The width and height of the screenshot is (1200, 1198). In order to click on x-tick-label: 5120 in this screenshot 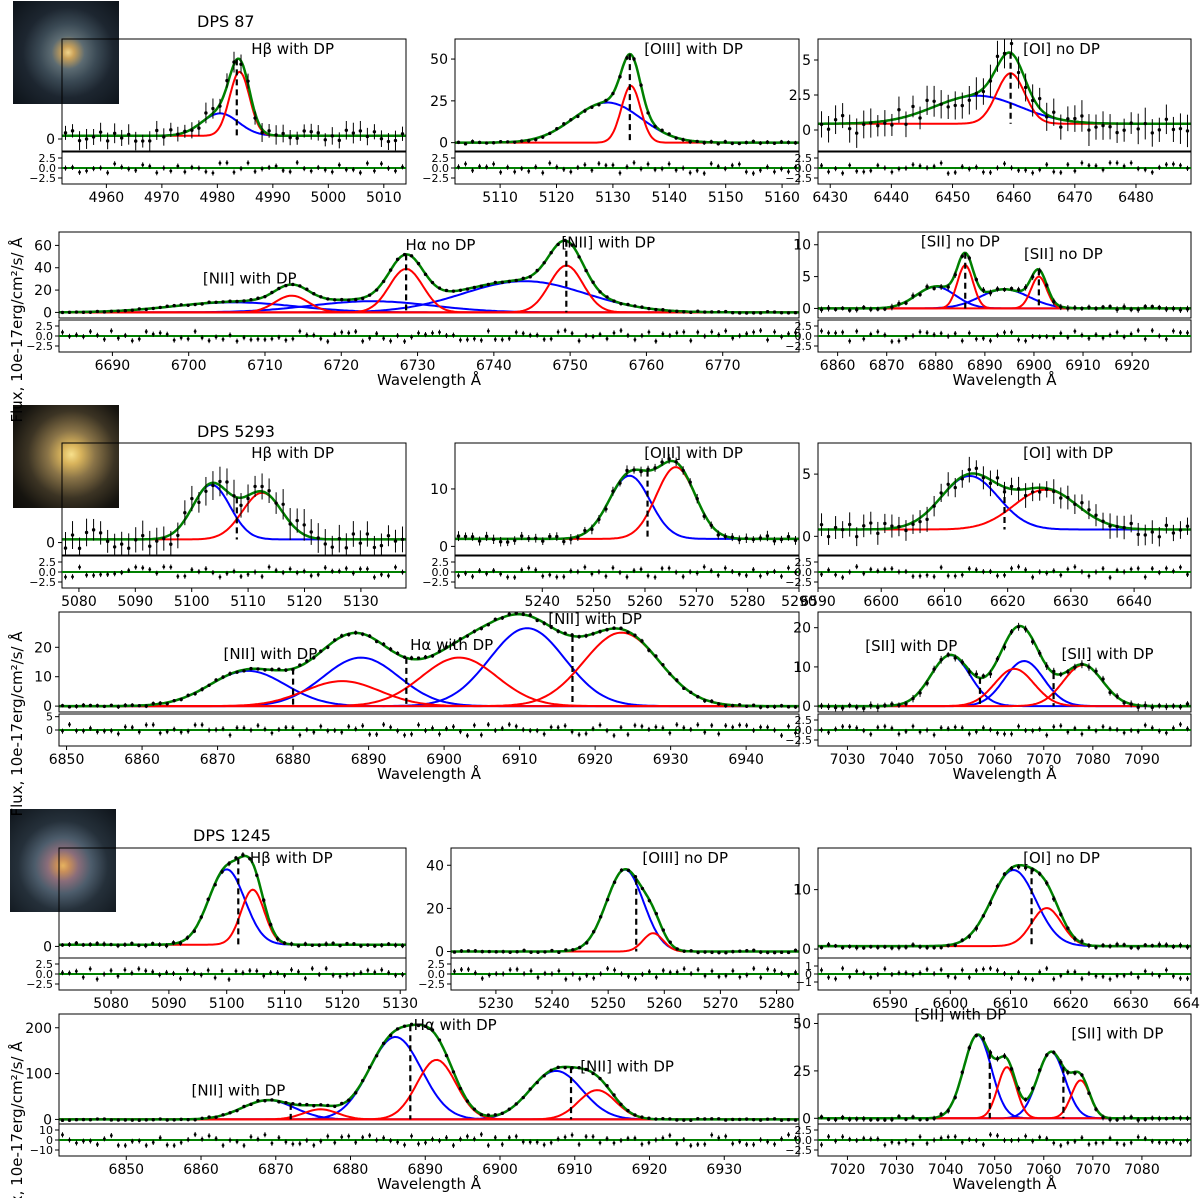, I will do `click(305, 602)`.